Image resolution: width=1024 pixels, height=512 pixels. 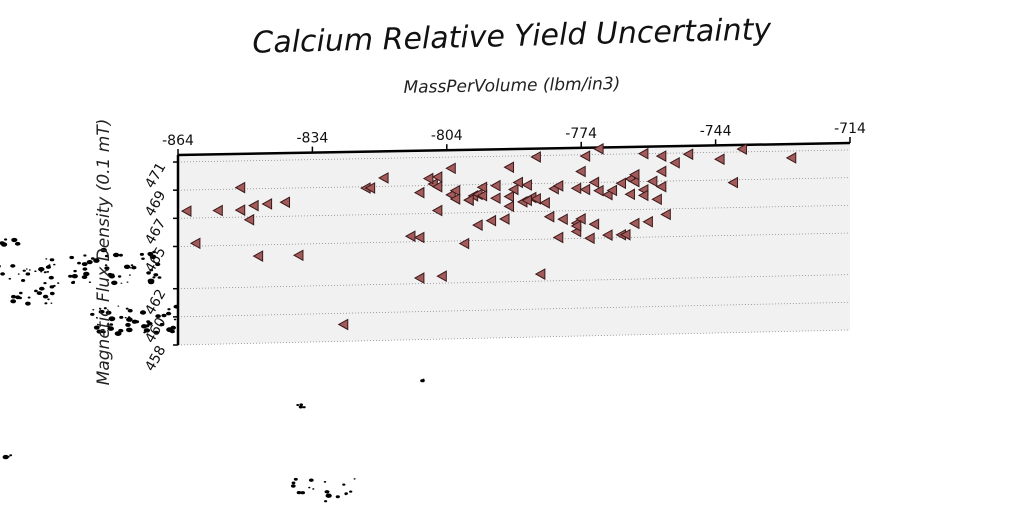 I want to click on y-tick-label: 465, so click(x=155, y=259).